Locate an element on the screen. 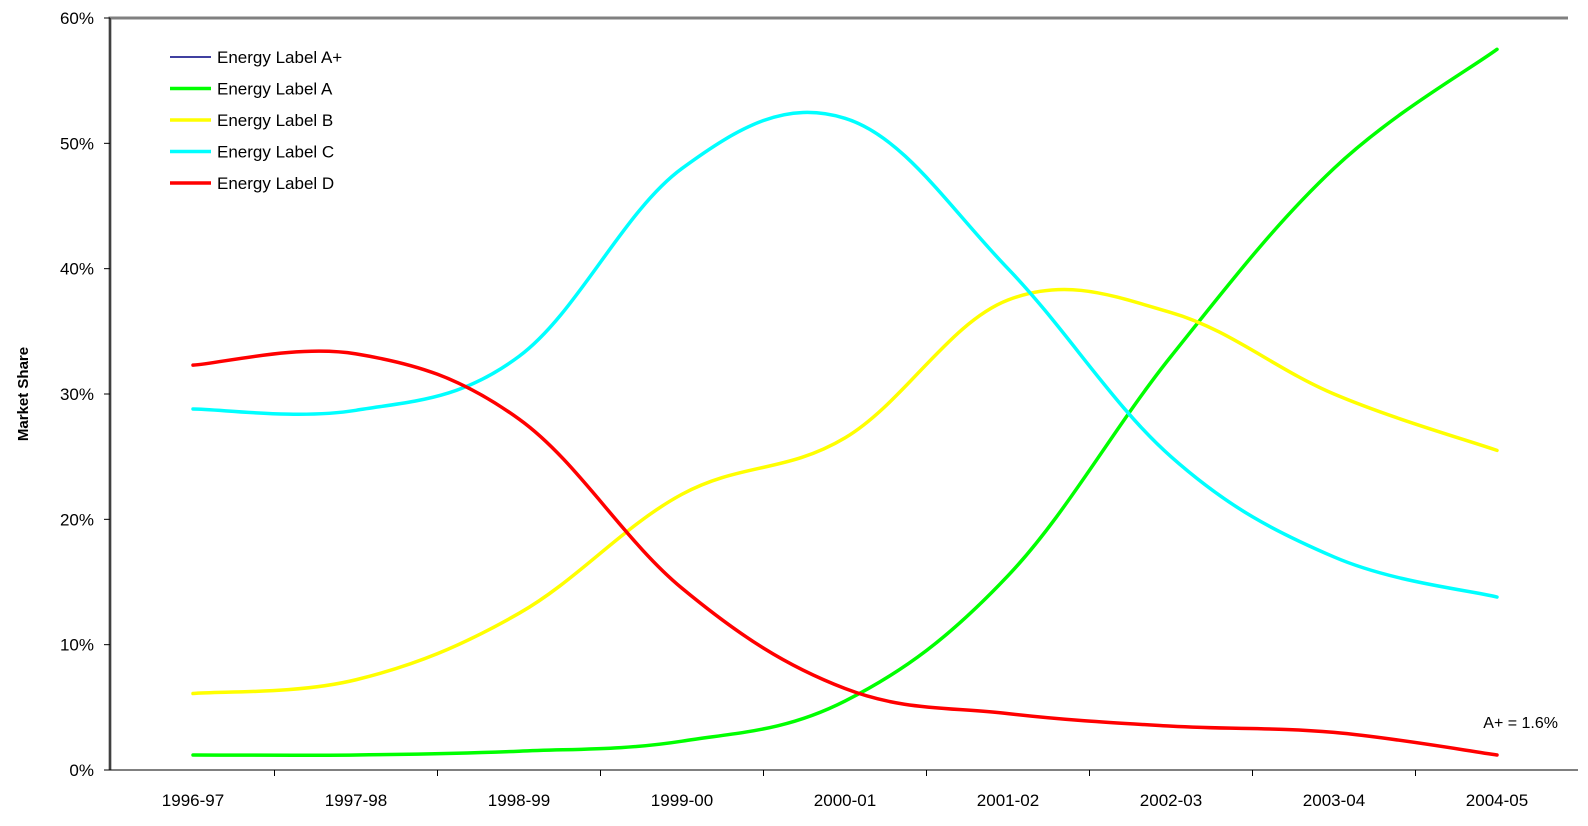 Image resolution: width=1588 pixels, height=826 pixels. annotation-a-plus-share: A+ = 1.6% is located at coordinates (1520, 723).